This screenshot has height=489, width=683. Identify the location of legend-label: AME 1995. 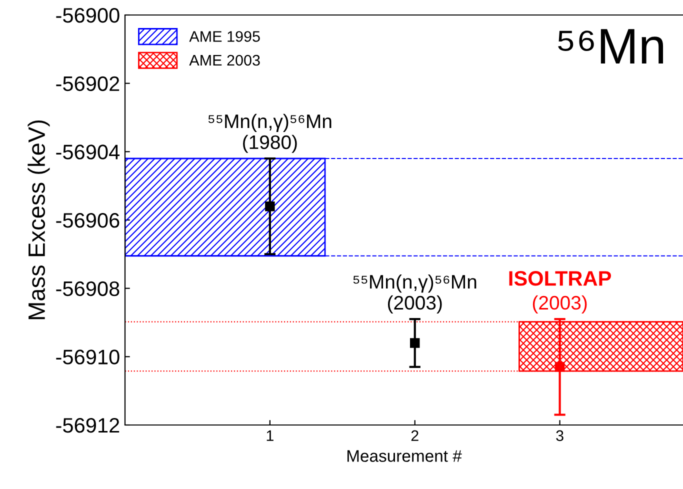
(224, 36).